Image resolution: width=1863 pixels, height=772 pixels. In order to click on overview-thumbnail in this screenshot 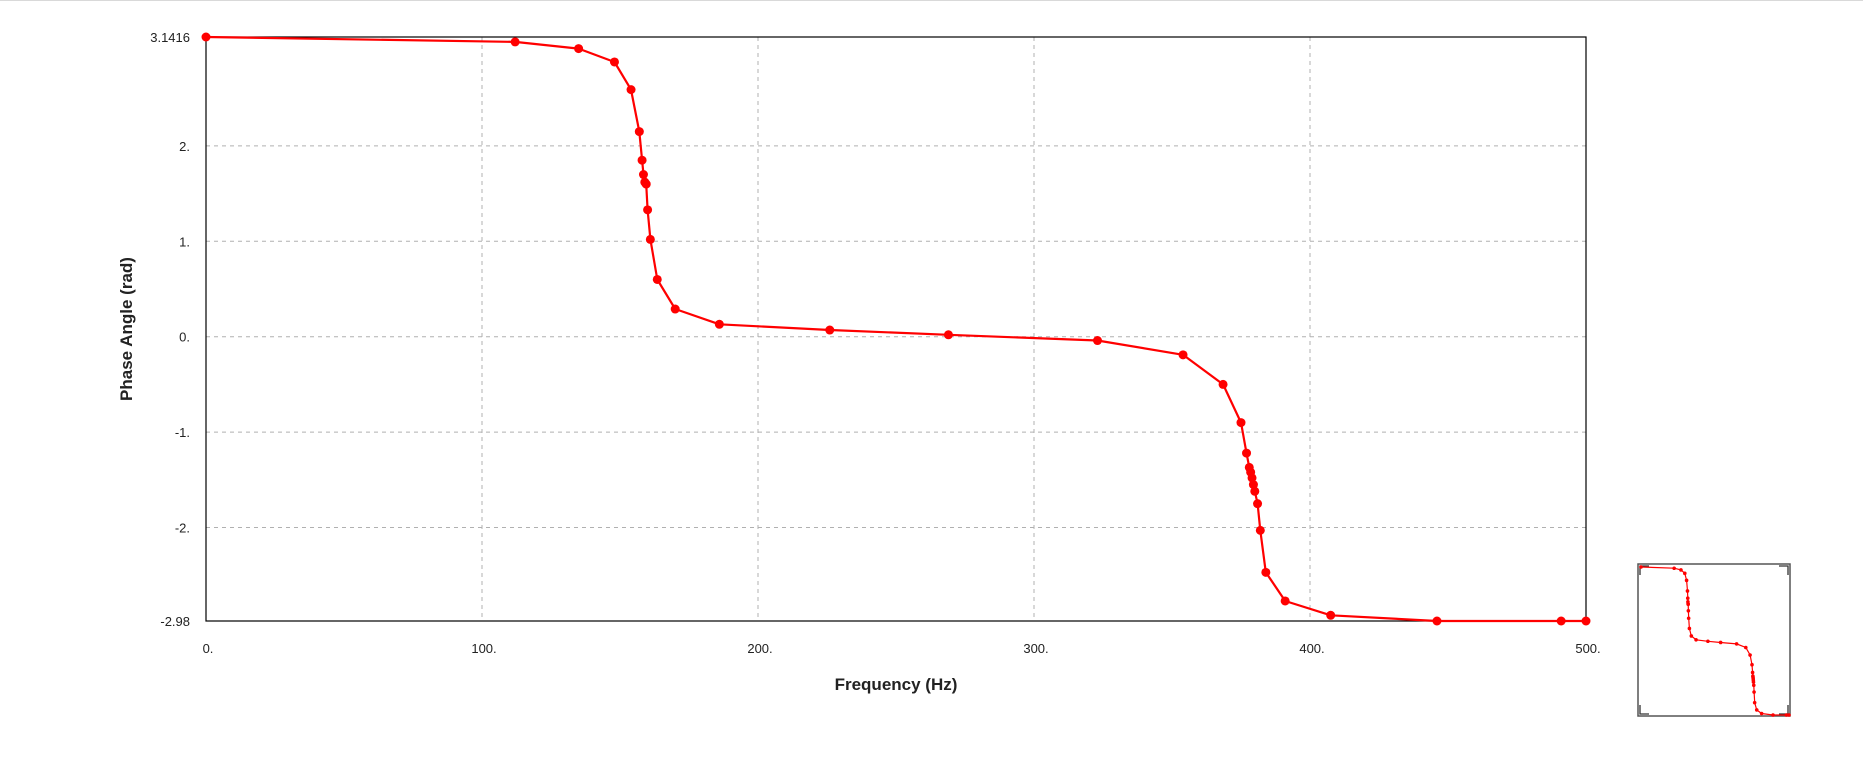, I will do `click(1715, 641)`.